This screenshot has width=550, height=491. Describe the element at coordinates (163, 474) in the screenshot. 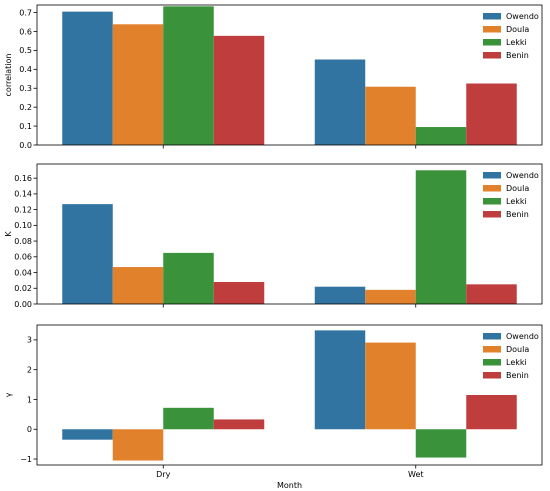

I see `x-tick-label-dry: Dry` at that location.